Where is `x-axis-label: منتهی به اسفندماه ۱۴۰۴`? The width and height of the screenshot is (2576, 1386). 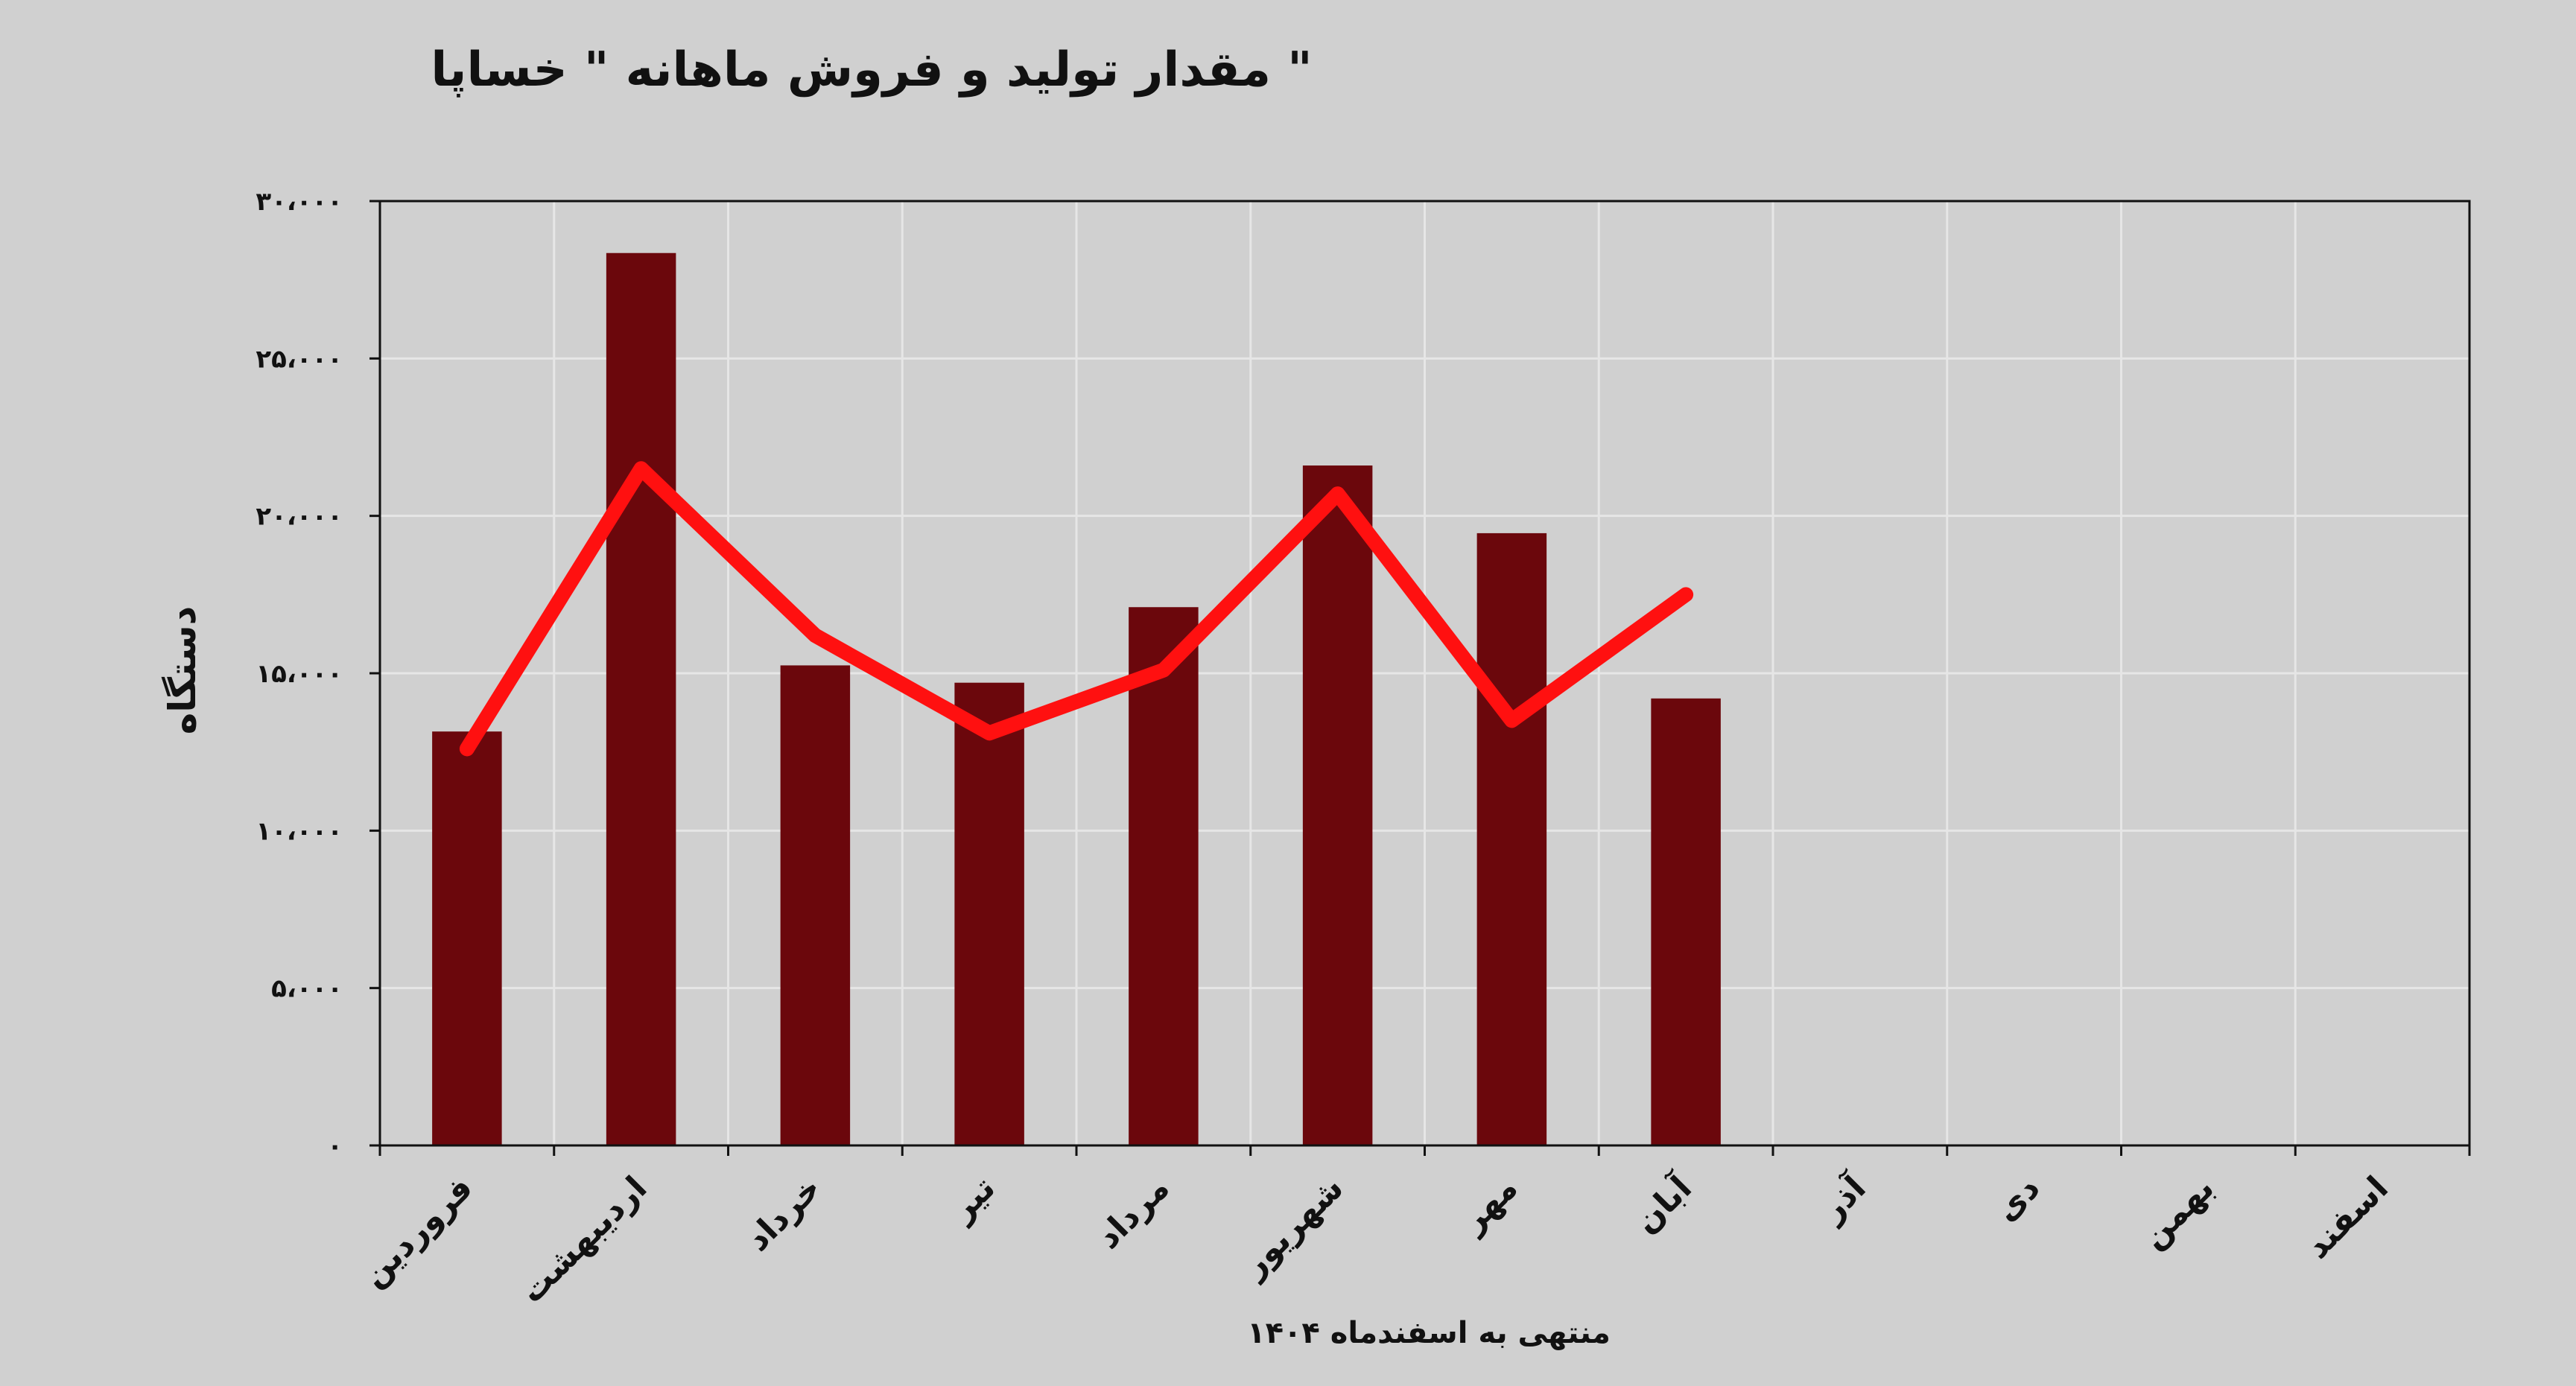 x-axis-label: منتهی به اسفندماه ۱۴۰۴ is located at coordinates (1429, 1333).